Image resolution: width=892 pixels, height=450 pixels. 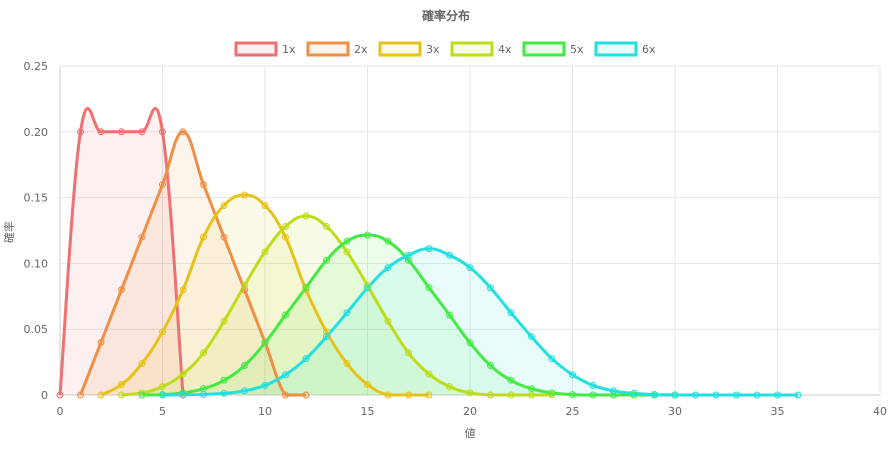 What do you see at coordinates (625, 49) in the screenshot?
I see `legend-item-6x: 6x` at bounding box center [625, 49].